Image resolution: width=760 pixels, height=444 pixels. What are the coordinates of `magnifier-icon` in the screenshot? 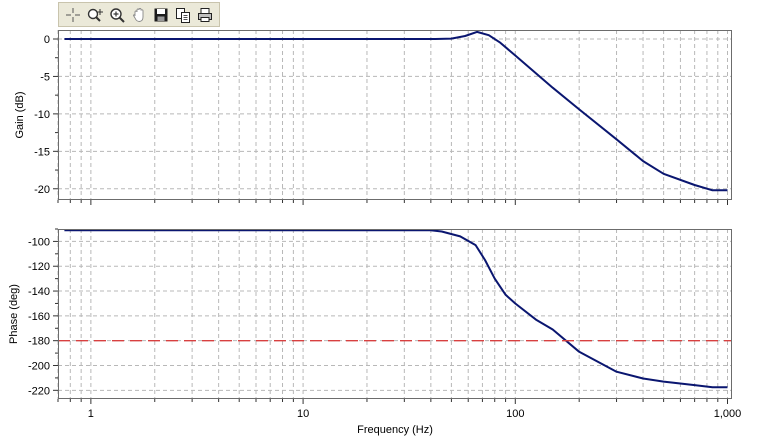 It's located at (117, 15).